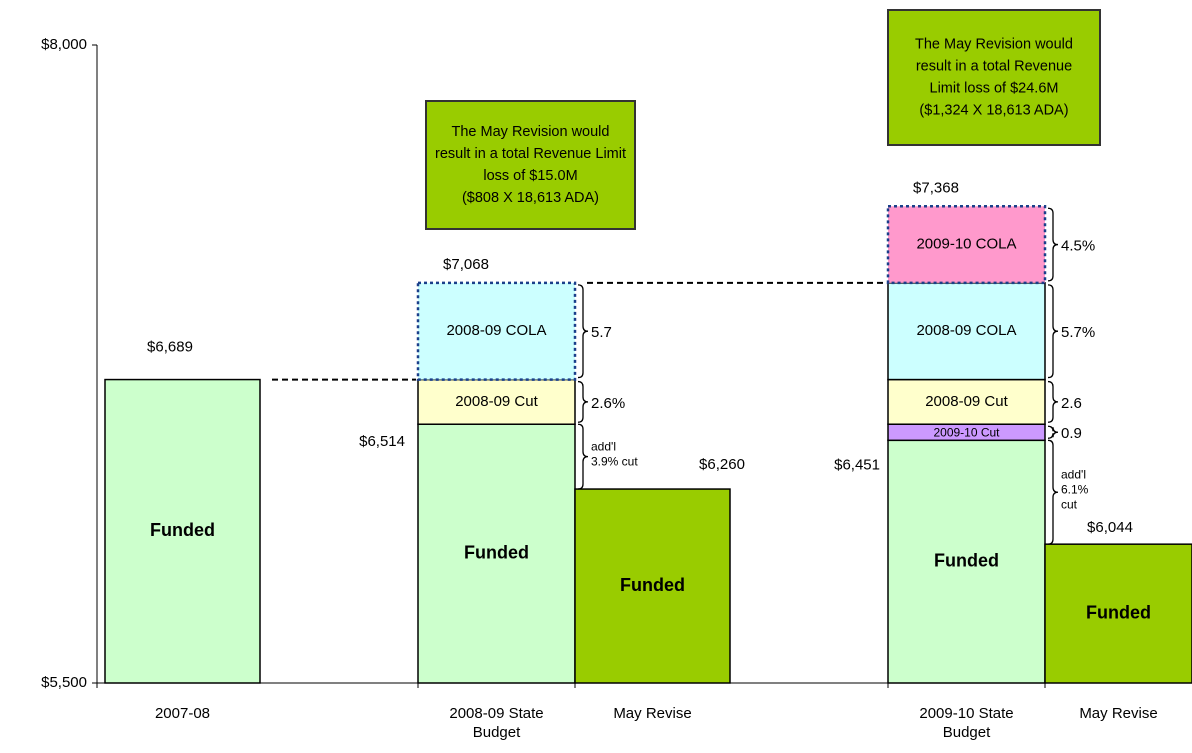 The image size is (1192, 753). I want to click on y-tick-label: $5,500, so click(64, 682).